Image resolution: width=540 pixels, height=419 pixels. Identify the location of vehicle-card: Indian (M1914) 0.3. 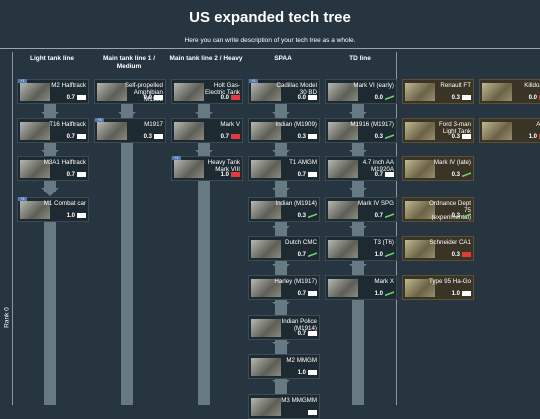
(284, 209).